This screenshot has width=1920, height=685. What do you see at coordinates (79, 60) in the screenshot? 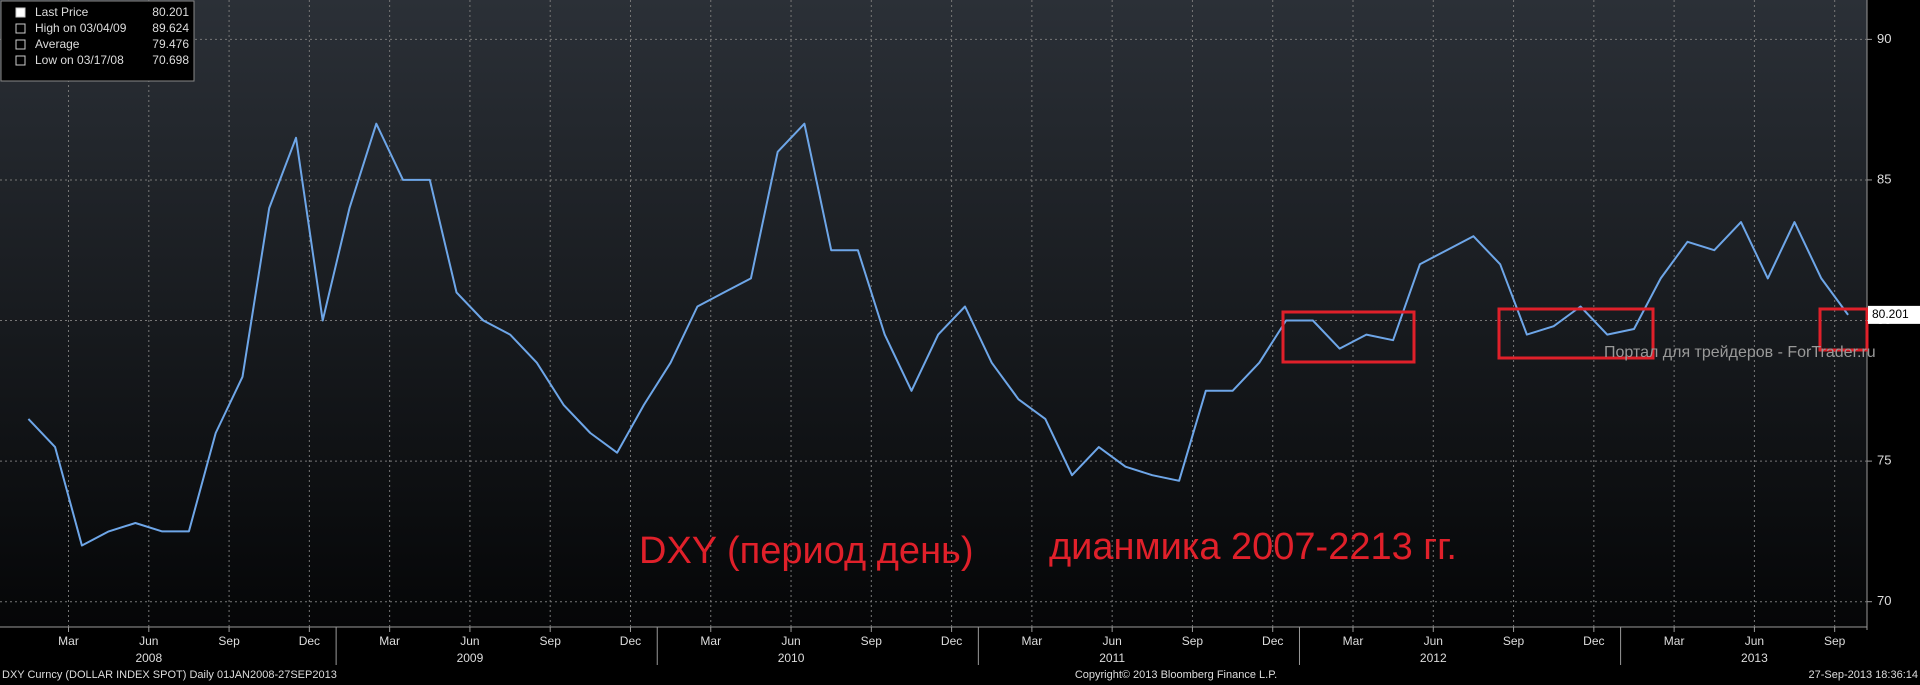
I see `legend-label: Low on 03/17/08` at bounding box center [79, 60].